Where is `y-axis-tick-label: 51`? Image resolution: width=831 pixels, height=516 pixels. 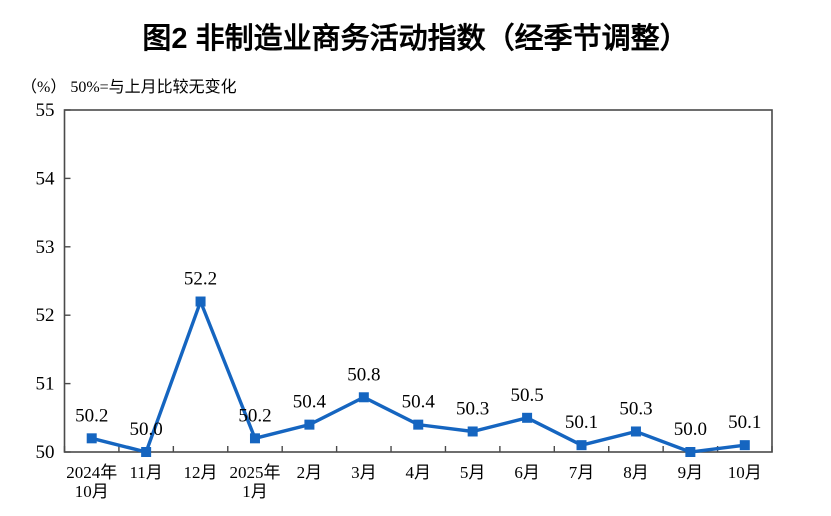 y-axis-tick-label: 51 is located at coordinates (45, 384).